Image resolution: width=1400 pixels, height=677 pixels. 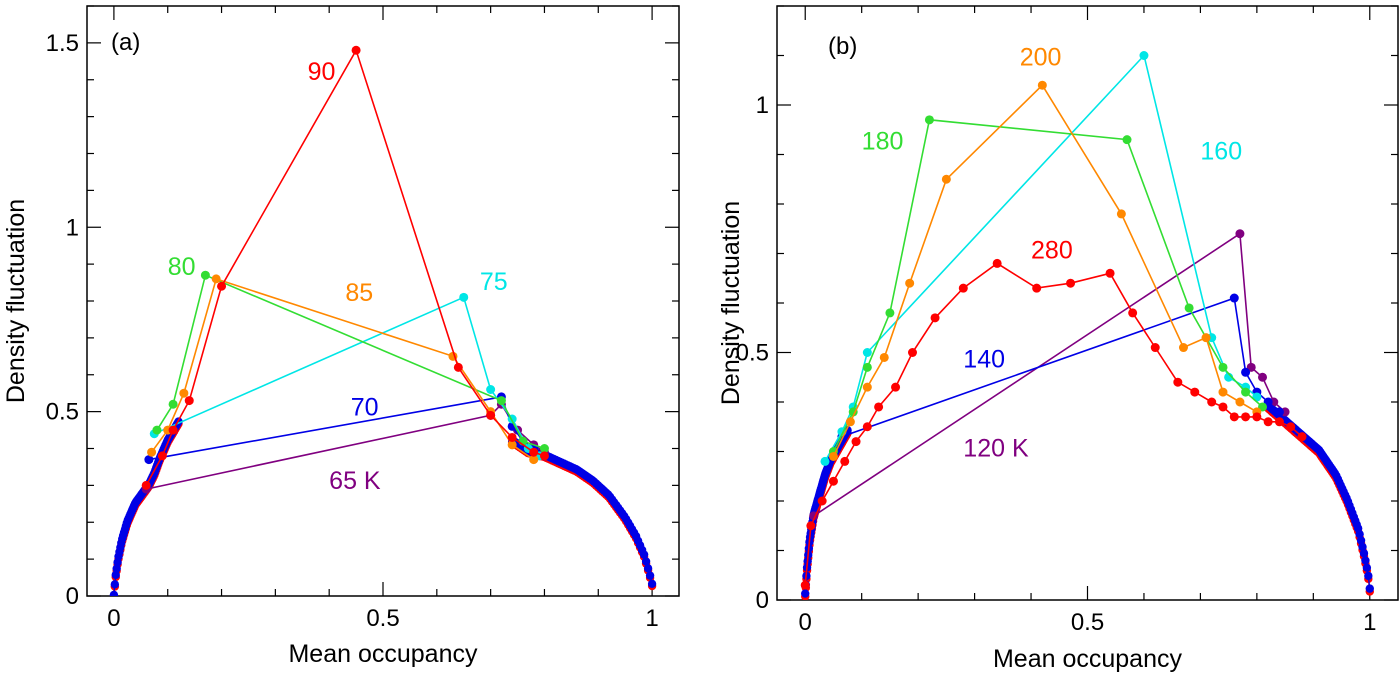 I want to click on x-tick-label: 0, so click(x=805, y=622).